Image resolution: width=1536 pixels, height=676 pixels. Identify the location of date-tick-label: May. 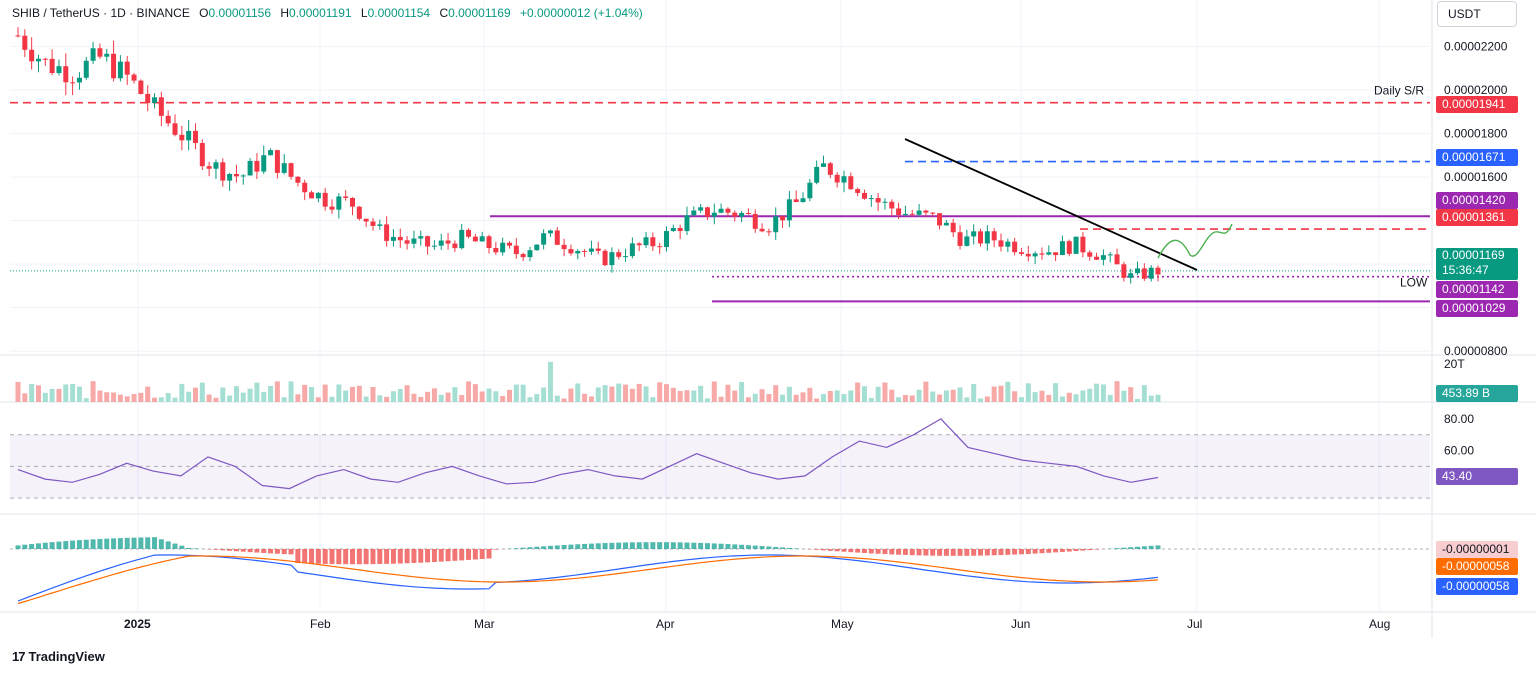
(842, 624).